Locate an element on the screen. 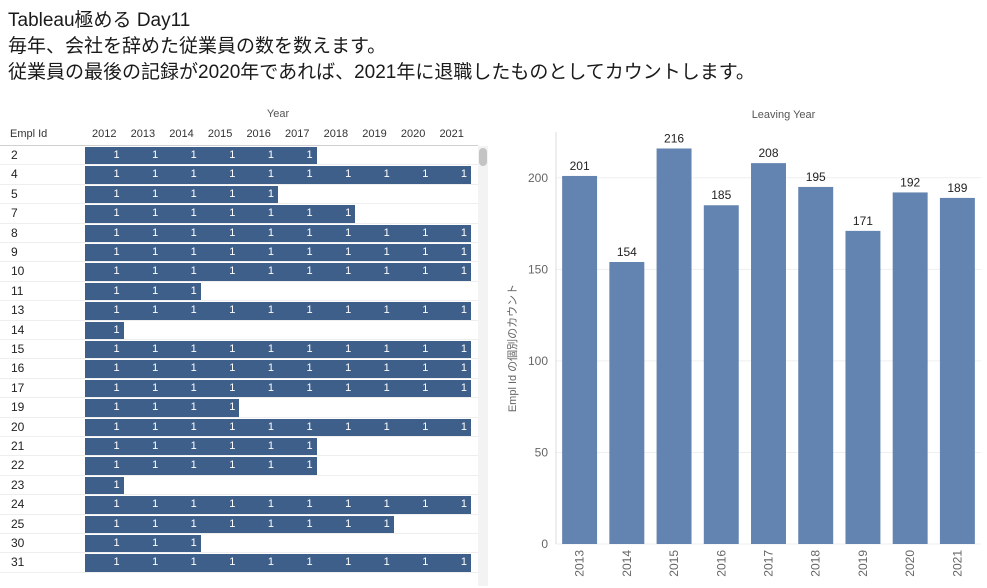  table-row: 9 1 1 1 1 1 1 1 1 1 1 is located at coordinates (239, 253).